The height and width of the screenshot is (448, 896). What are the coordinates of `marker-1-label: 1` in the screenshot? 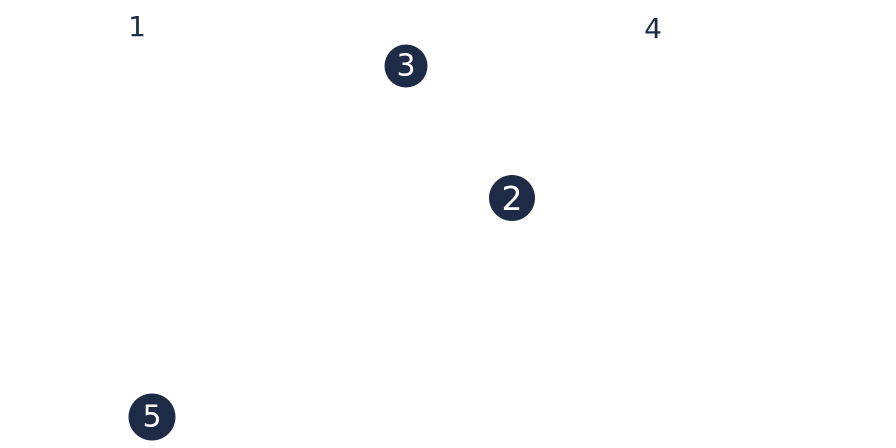 It's located at (137, 26).